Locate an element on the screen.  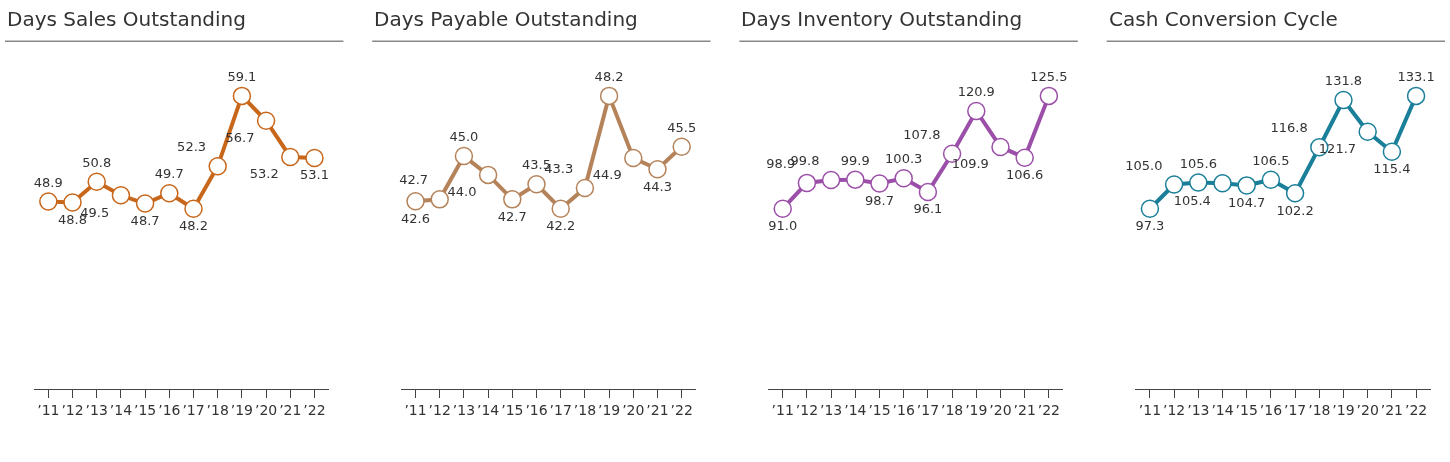
data-label: 131.8 is located at coordinates (1343, 81).